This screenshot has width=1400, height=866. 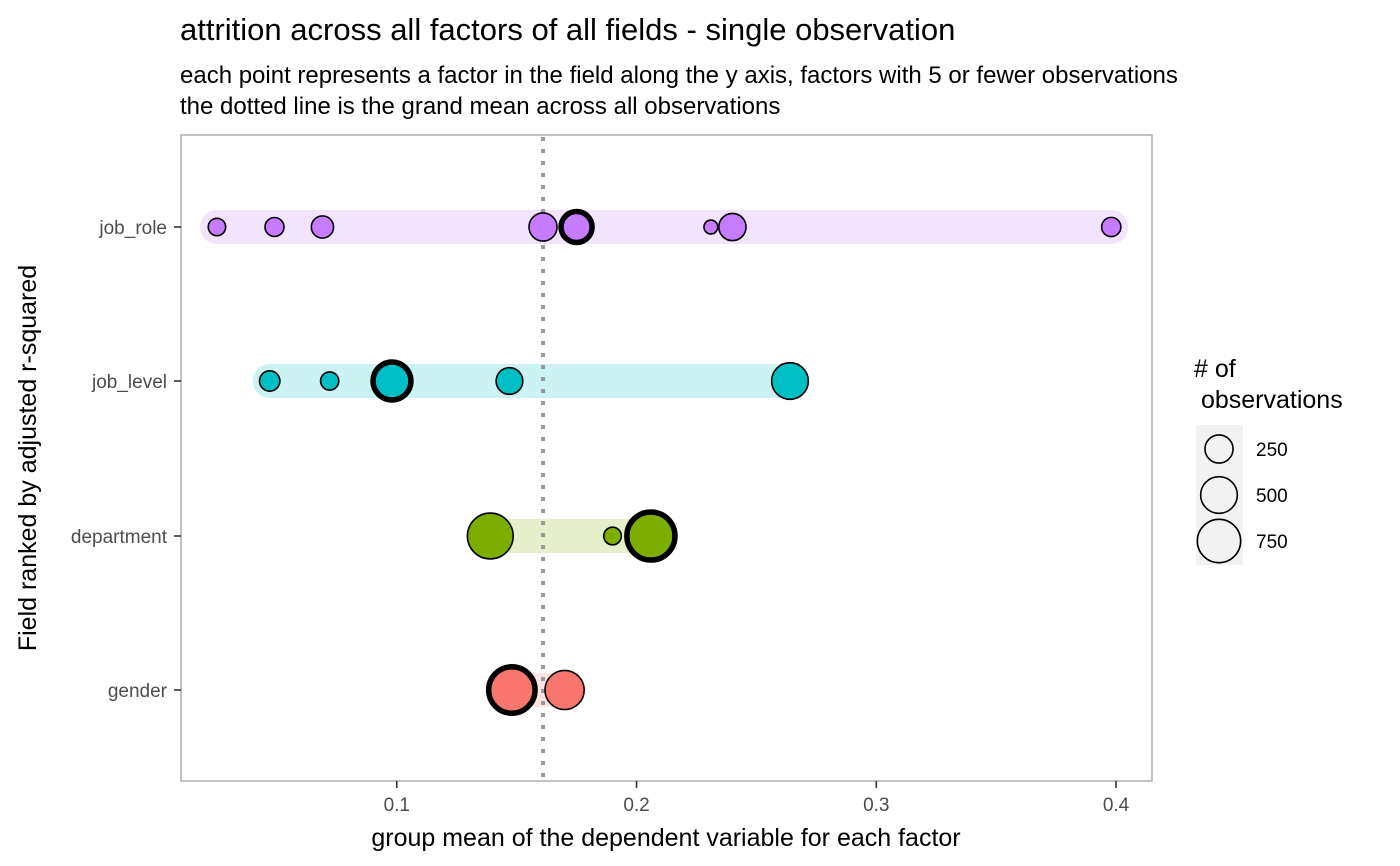 What do you see at coordinates (1215, 369) in the screenshot?
I see `legend-title-line-1: # of` at bounding box center [1215, 369].